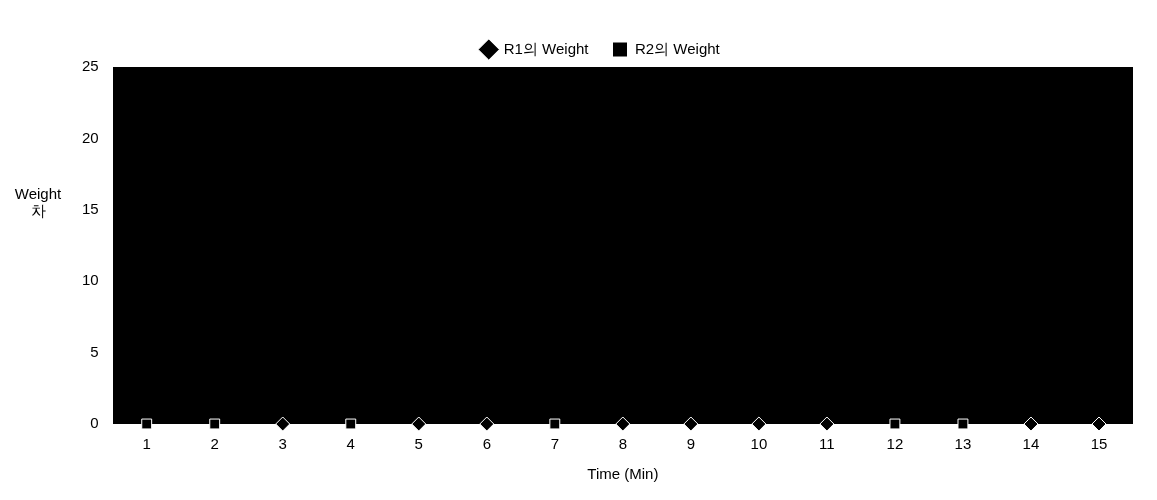  Describe the element at coordinates (827, 444) in the screenshot. I see `x-tick-label: 11` at that location.